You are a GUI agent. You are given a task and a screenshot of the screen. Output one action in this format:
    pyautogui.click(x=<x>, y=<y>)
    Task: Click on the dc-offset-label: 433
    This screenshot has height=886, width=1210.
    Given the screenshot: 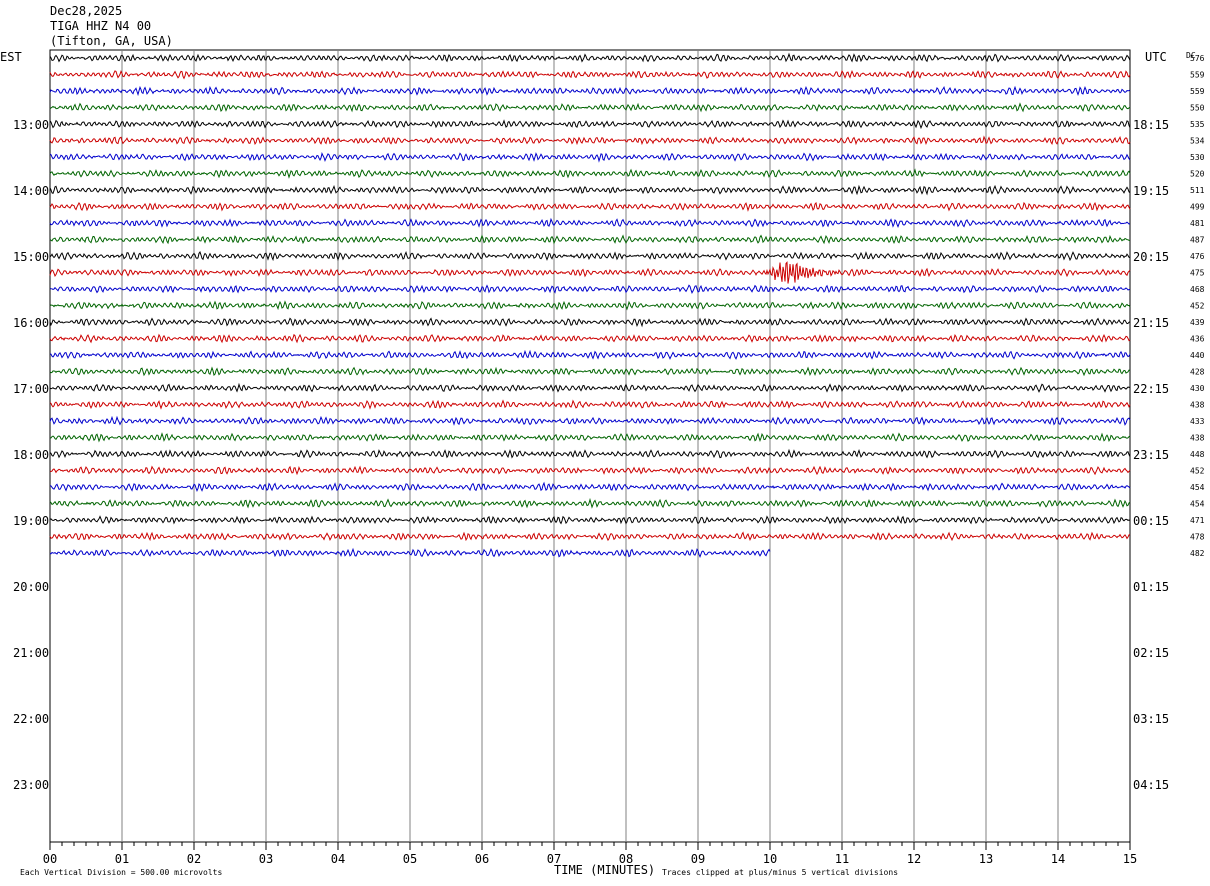 What is the action you would take?
    pyautogui.click(x=1197, y=421)
    